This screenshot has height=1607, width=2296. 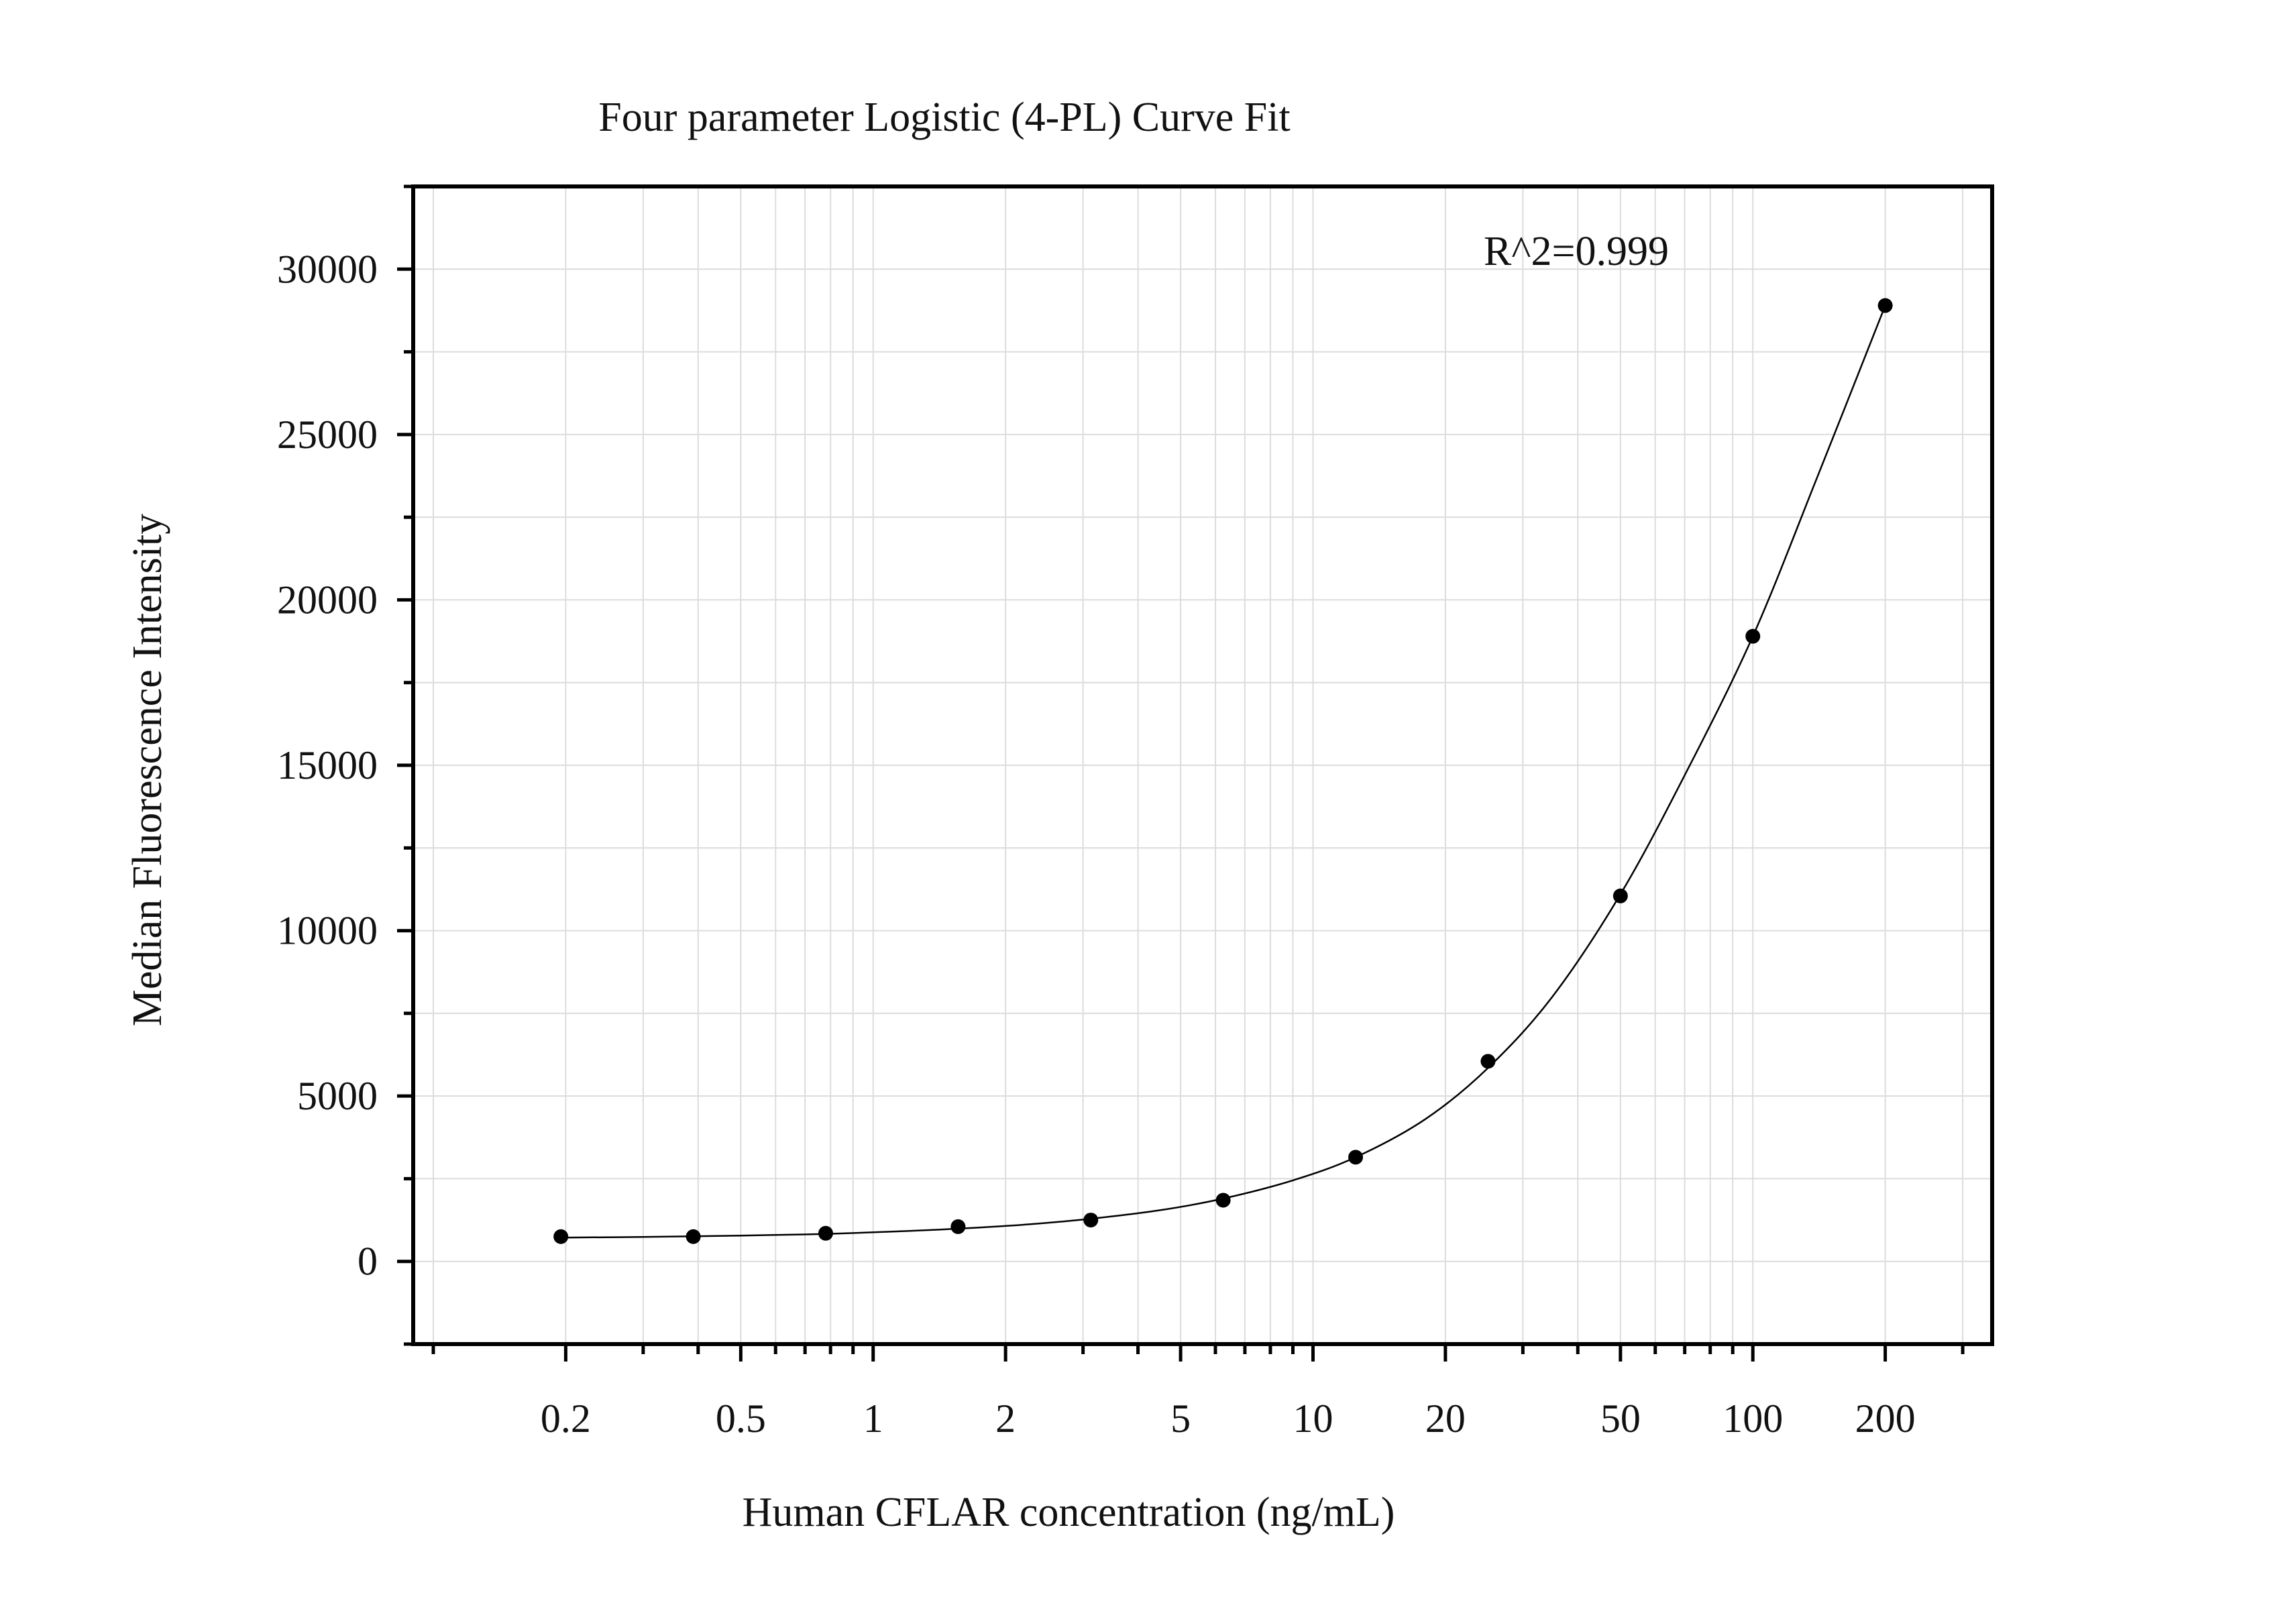 I want to click on y-tick-label: 10000, so click(x=327, y=931).